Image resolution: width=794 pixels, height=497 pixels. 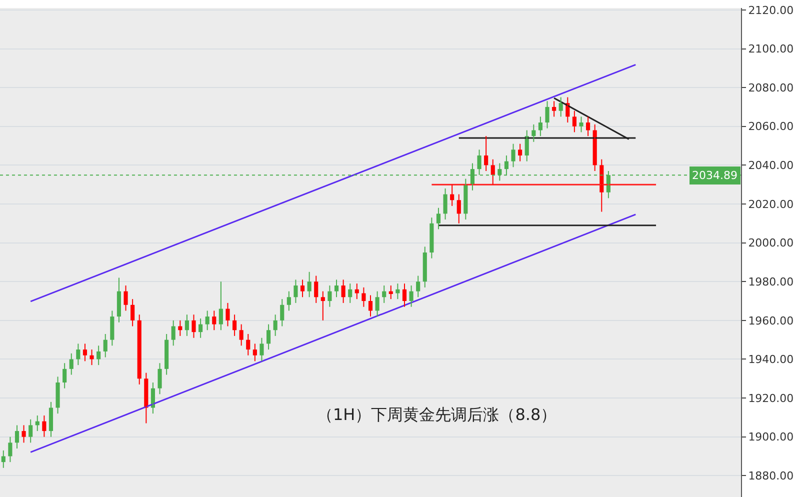 I want to click on y-tick-label: 2020.00, so click(x=771, y=204).